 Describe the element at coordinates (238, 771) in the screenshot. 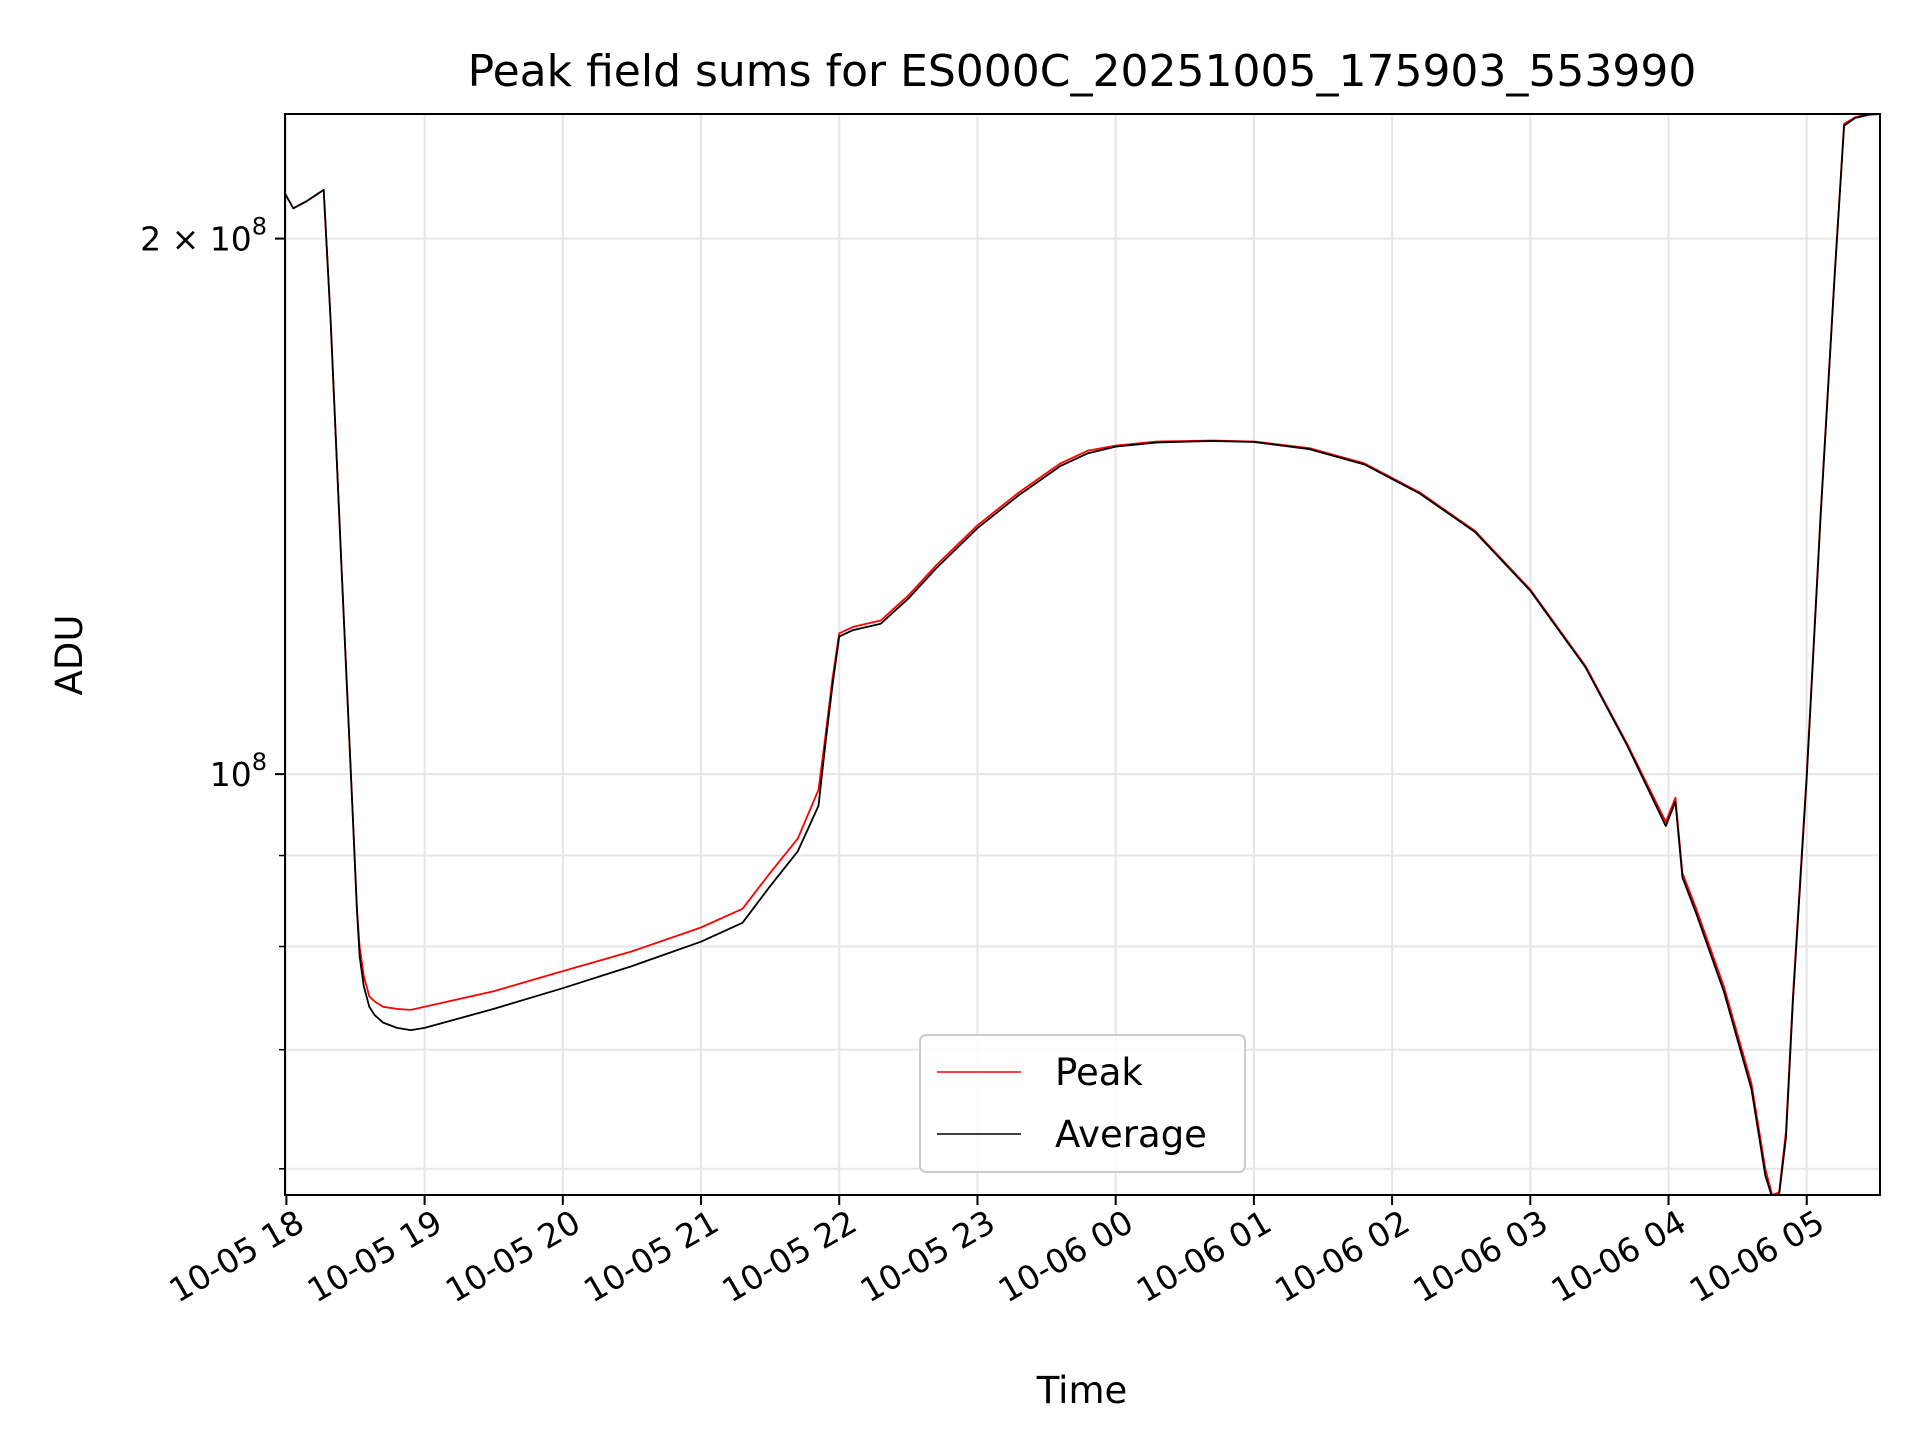

I see `y-tick-label: 108` at that location.